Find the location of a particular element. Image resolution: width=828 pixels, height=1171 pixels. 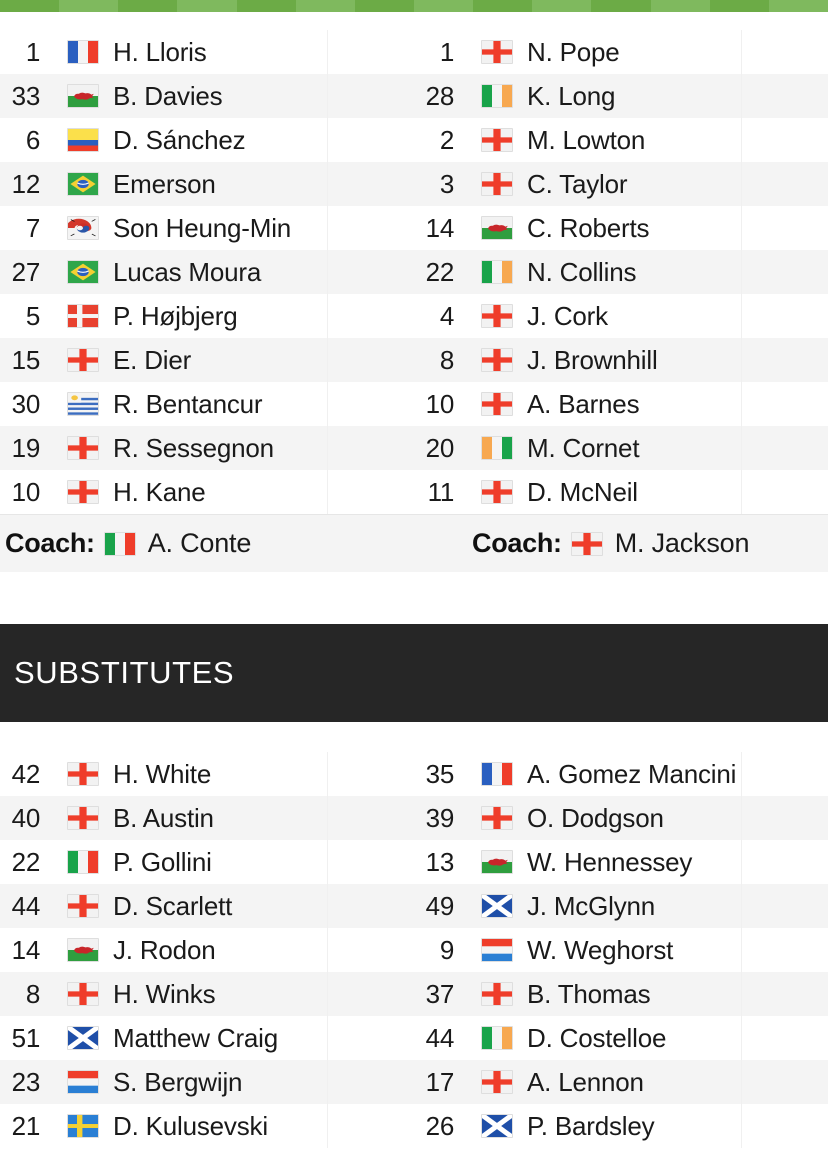

player-name: P. Bardsley is located at coordinates (591, 1126).